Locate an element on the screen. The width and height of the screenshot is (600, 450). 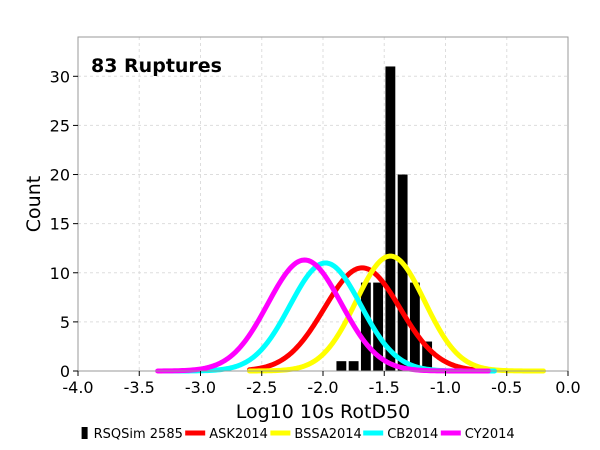
x-tick-label: -0.5 is located at coordinates (506, 387).